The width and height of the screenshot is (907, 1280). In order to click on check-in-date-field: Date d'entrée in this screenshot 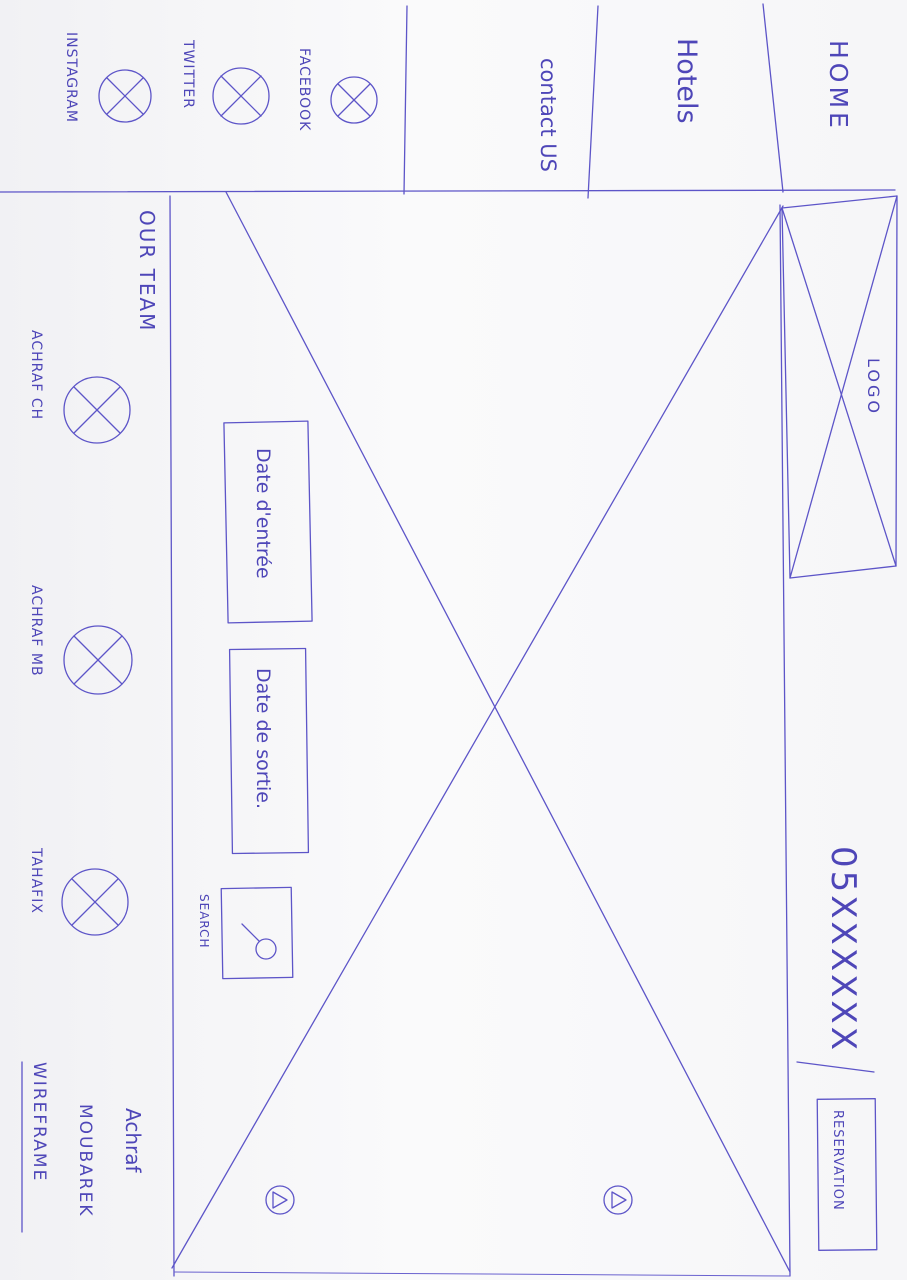, I will do `click(268, 522)`.